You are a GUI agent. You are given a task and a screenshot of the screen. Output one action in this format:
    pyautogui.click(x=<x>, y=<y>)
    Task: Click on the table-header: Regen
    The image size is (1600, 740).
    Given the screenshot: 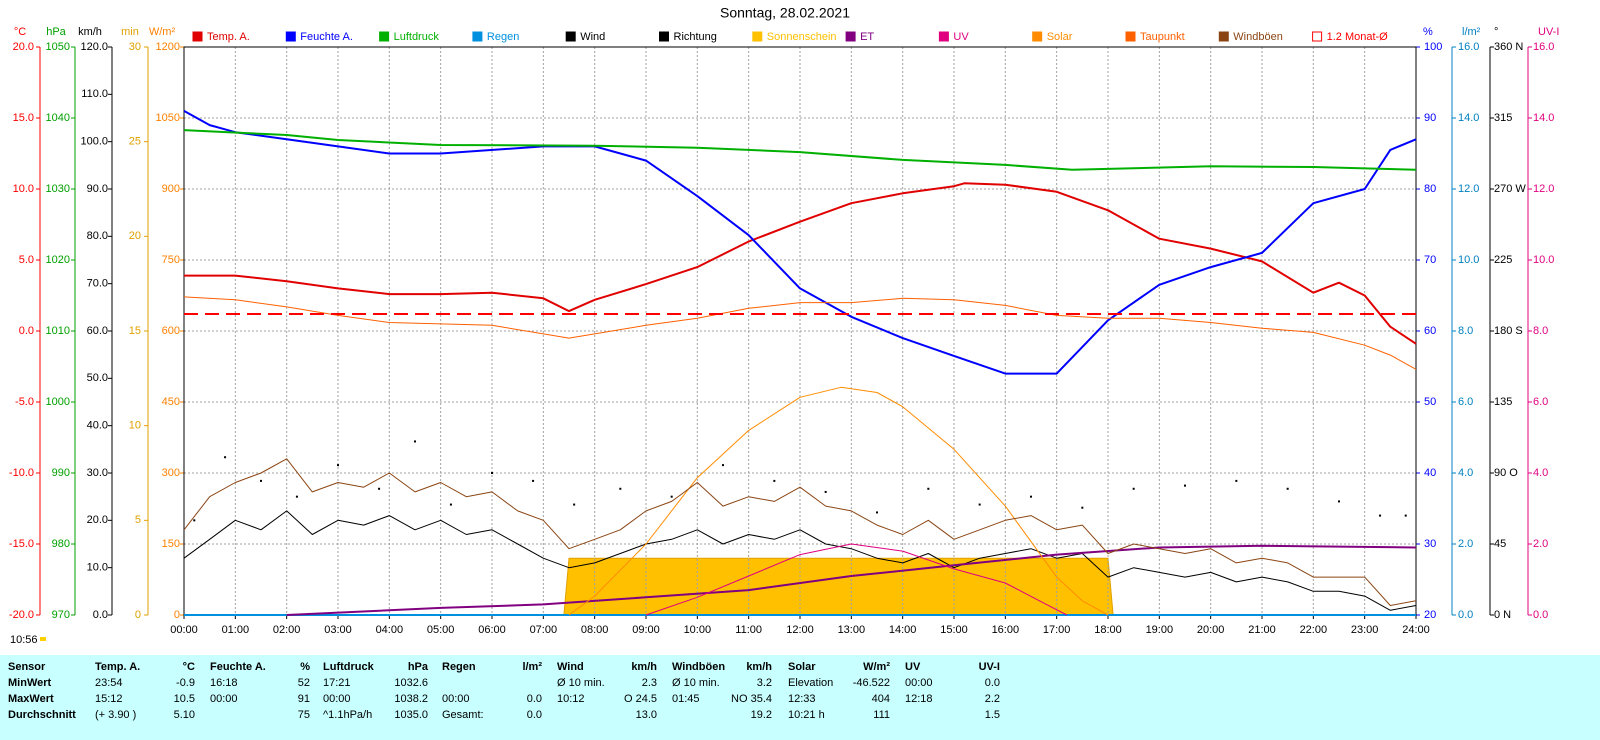 What is the action you would take?
    pyautogui.click(x=459, y=667)
    